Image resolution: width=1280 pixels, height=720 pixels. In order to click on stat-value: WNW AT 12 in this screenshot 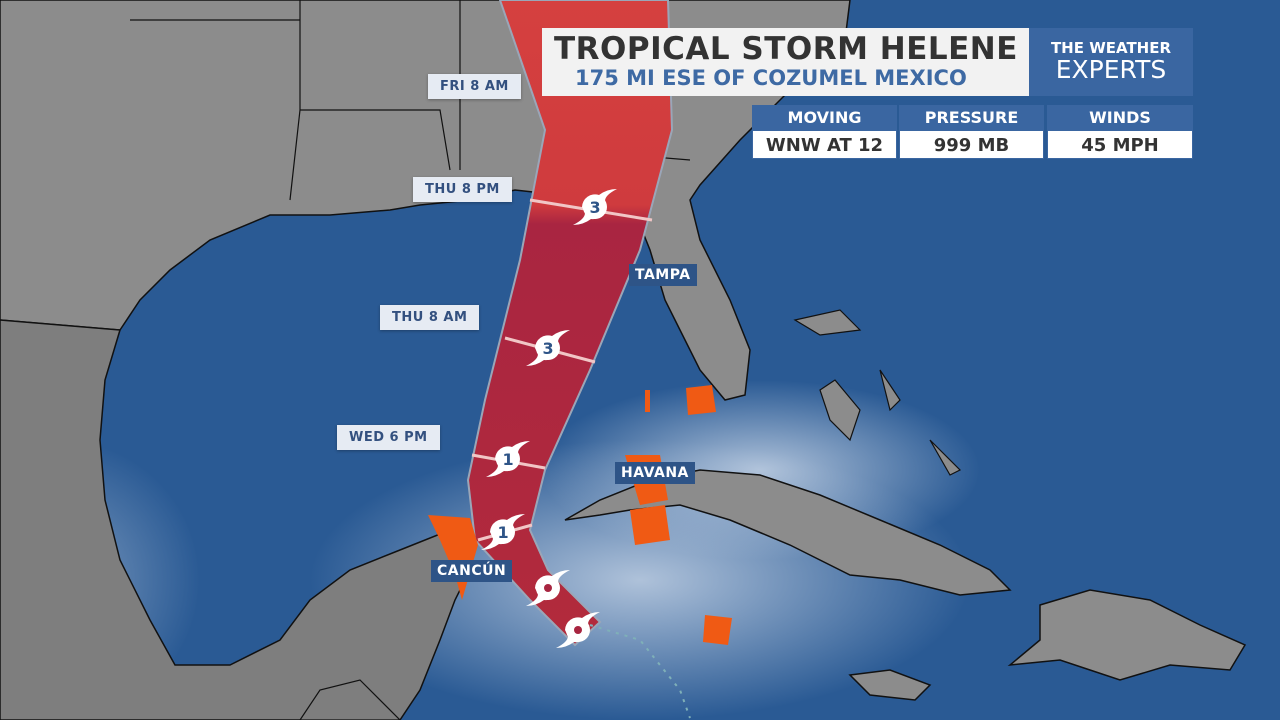, I will do `click(824, 144)`.